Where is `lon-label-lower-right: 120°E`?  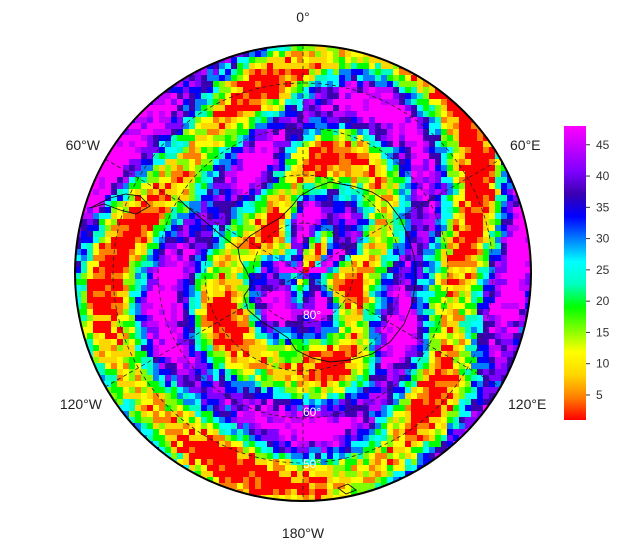
lon-label-lower-right: 120°E is located at coordinates (527, 404).